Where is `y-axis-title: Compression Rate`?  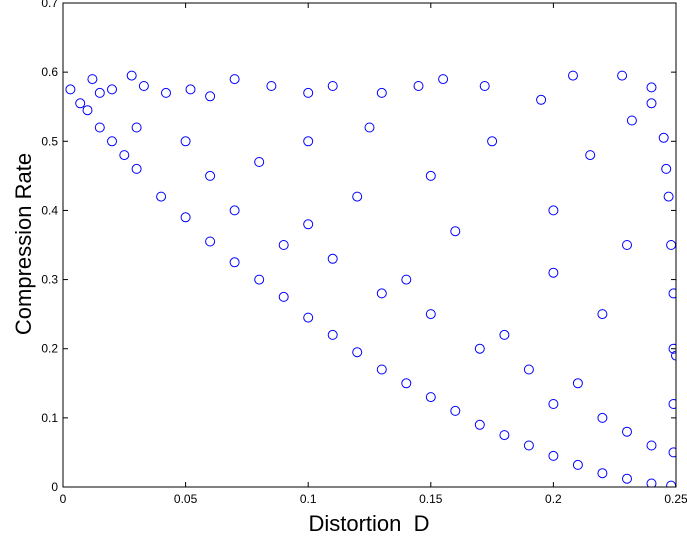
y-axis-title: Compression Rate is located at coordinates (23, 244).